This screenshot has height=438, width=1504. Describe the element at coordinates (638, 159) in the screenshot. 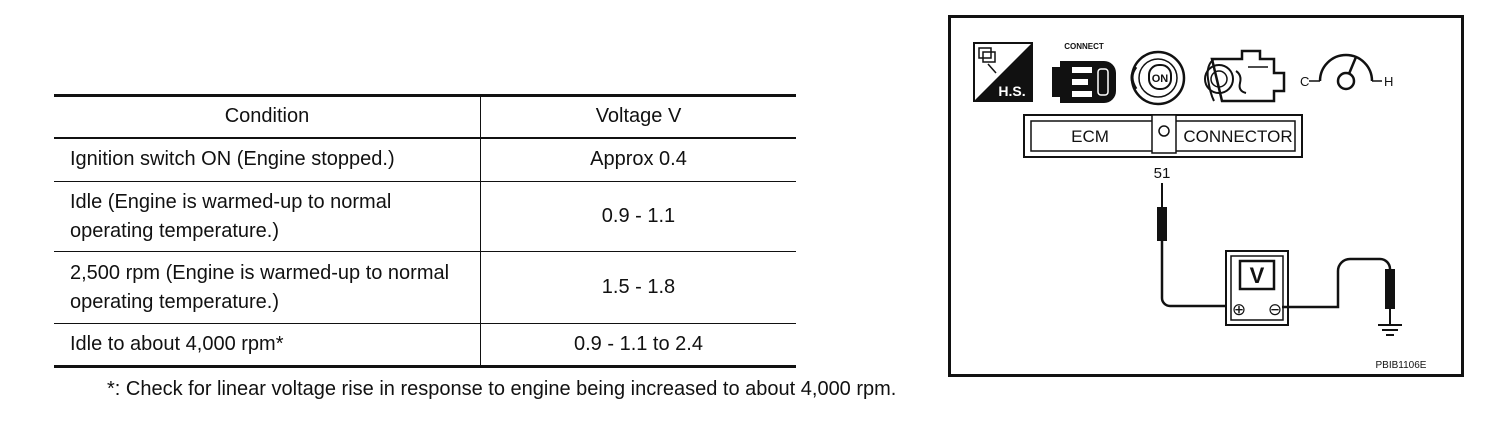

I see `voltage-cell: Approx 0.4` at that location.